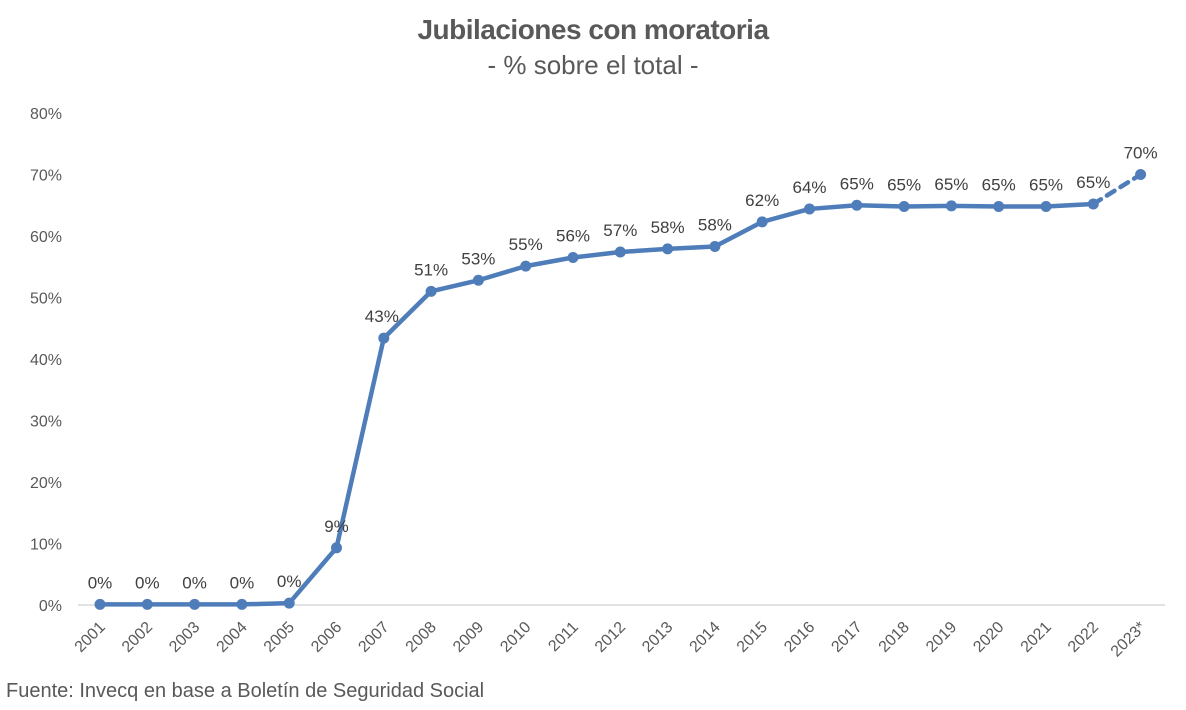  I want to click on data-label: 57%, so click(620, 230).